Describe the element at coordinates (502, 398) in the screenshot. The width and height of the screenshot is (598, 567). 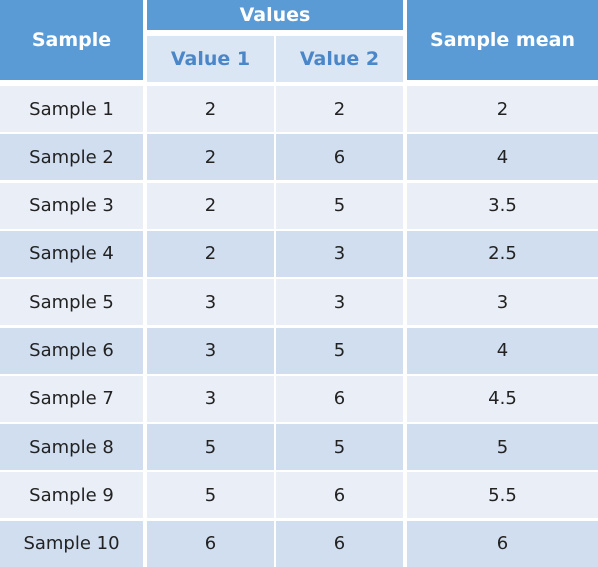
I see `cell-sample-mean: 4.5` at that location.